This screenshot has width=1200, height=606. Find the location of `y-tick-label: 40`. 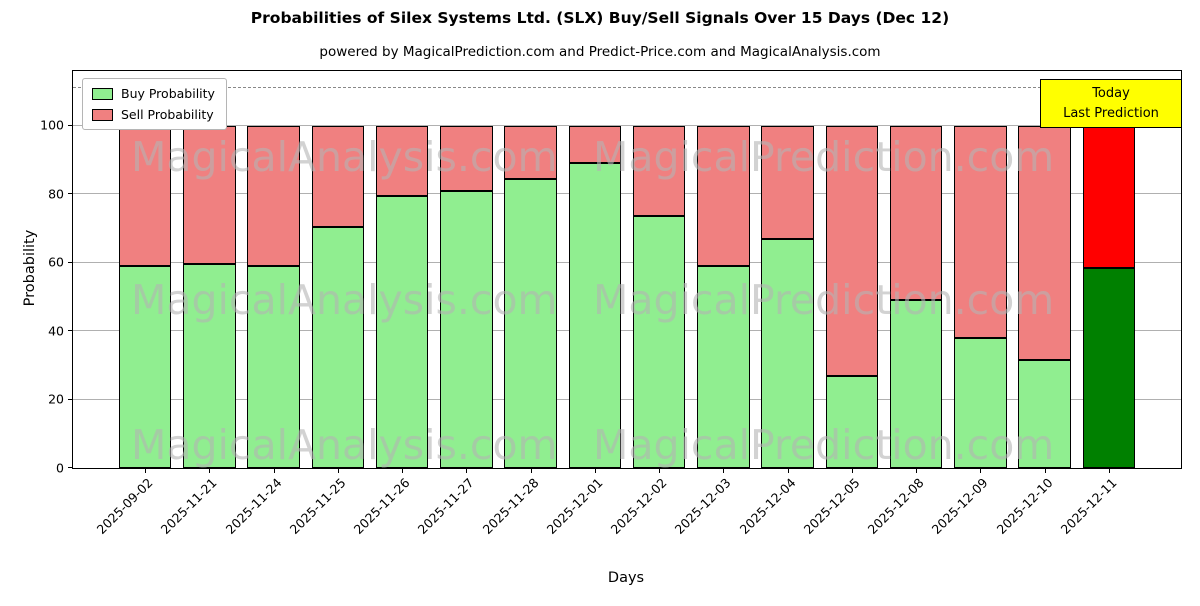

y-tick-label: 40 is located at coordinates (56, 330).